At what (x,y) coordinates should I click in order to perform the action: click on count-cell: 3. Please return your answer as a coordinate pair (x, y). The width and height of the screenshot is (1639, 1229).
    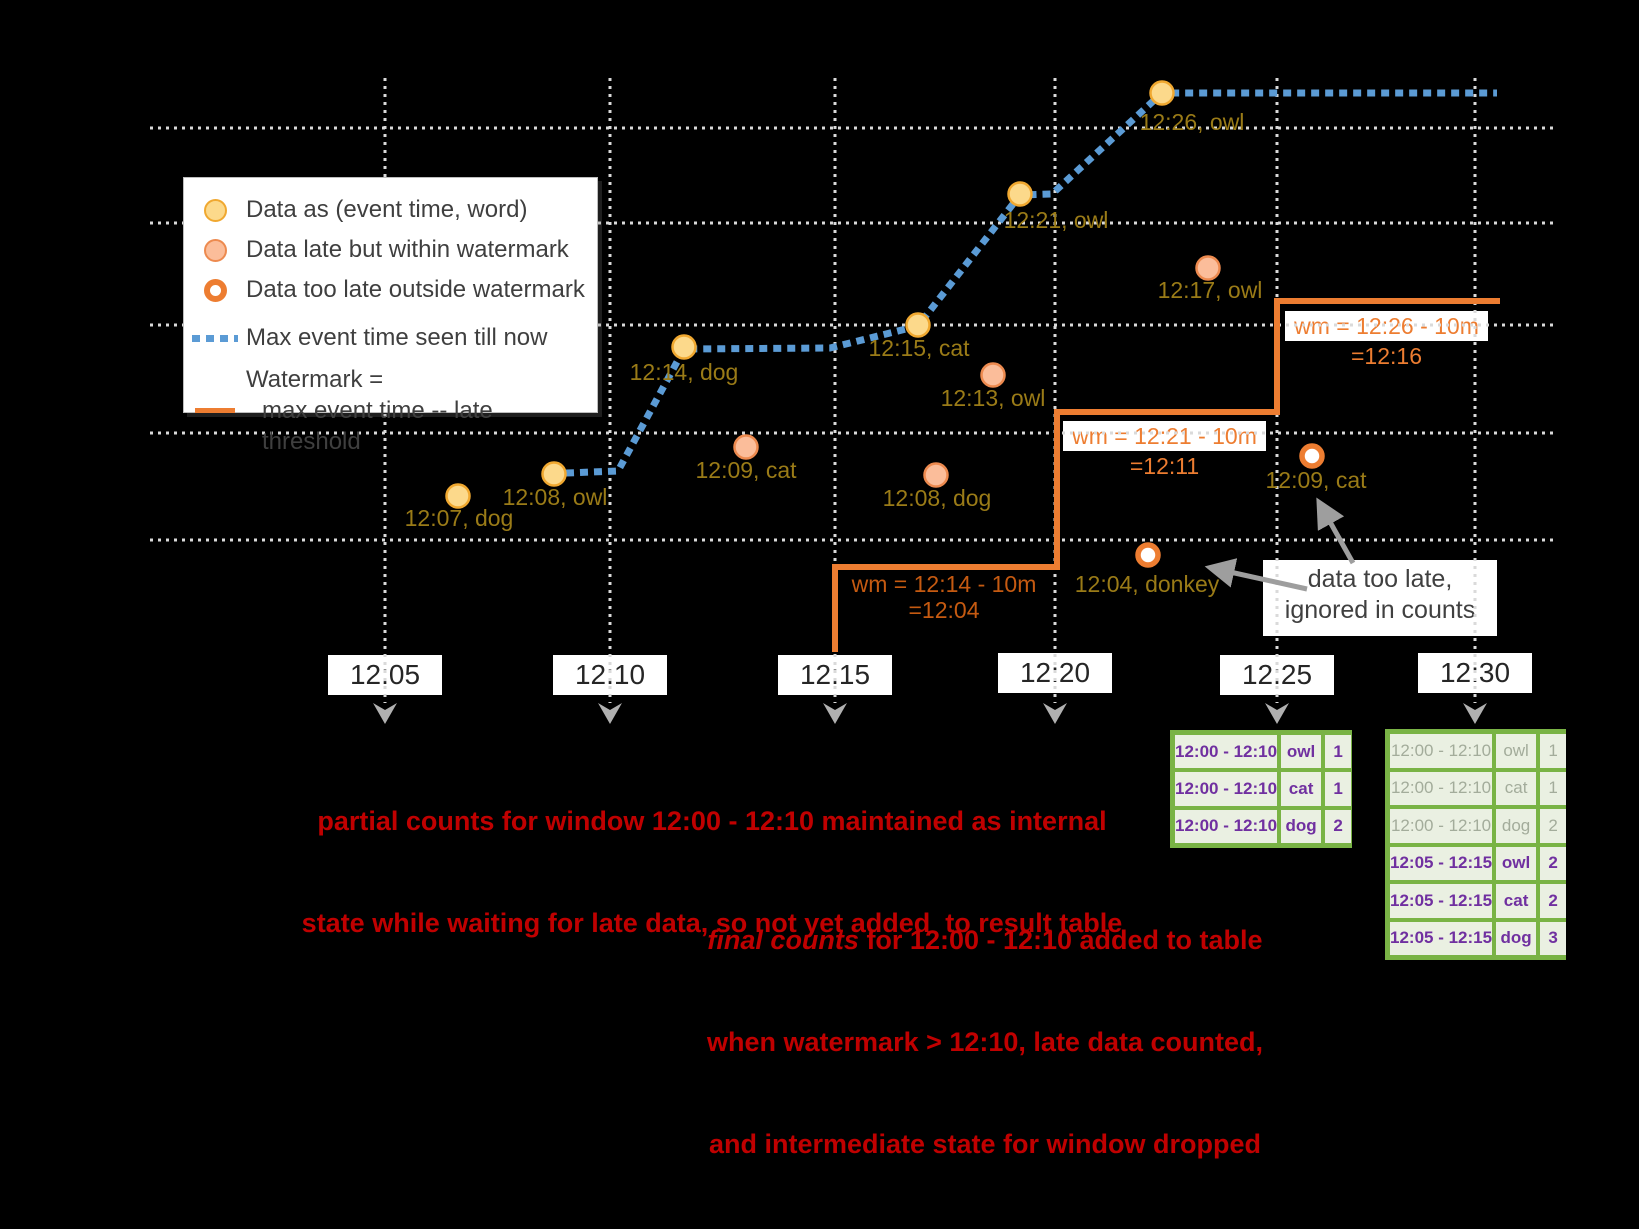
    Looking at the image, I should click on (1553, 938).